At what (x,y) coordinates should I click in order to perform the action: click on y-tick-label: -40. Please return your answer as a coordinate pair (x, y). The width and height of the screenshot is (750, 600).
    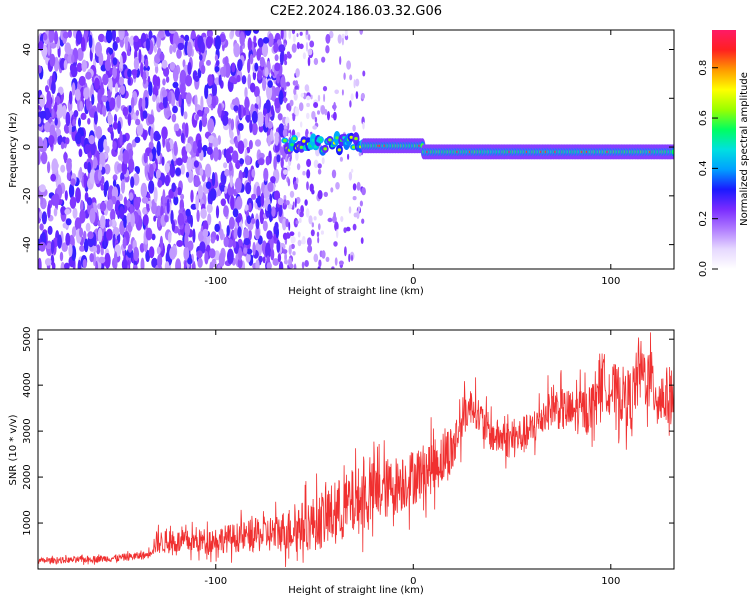
    Looking at the image, I should click on (27, 244).